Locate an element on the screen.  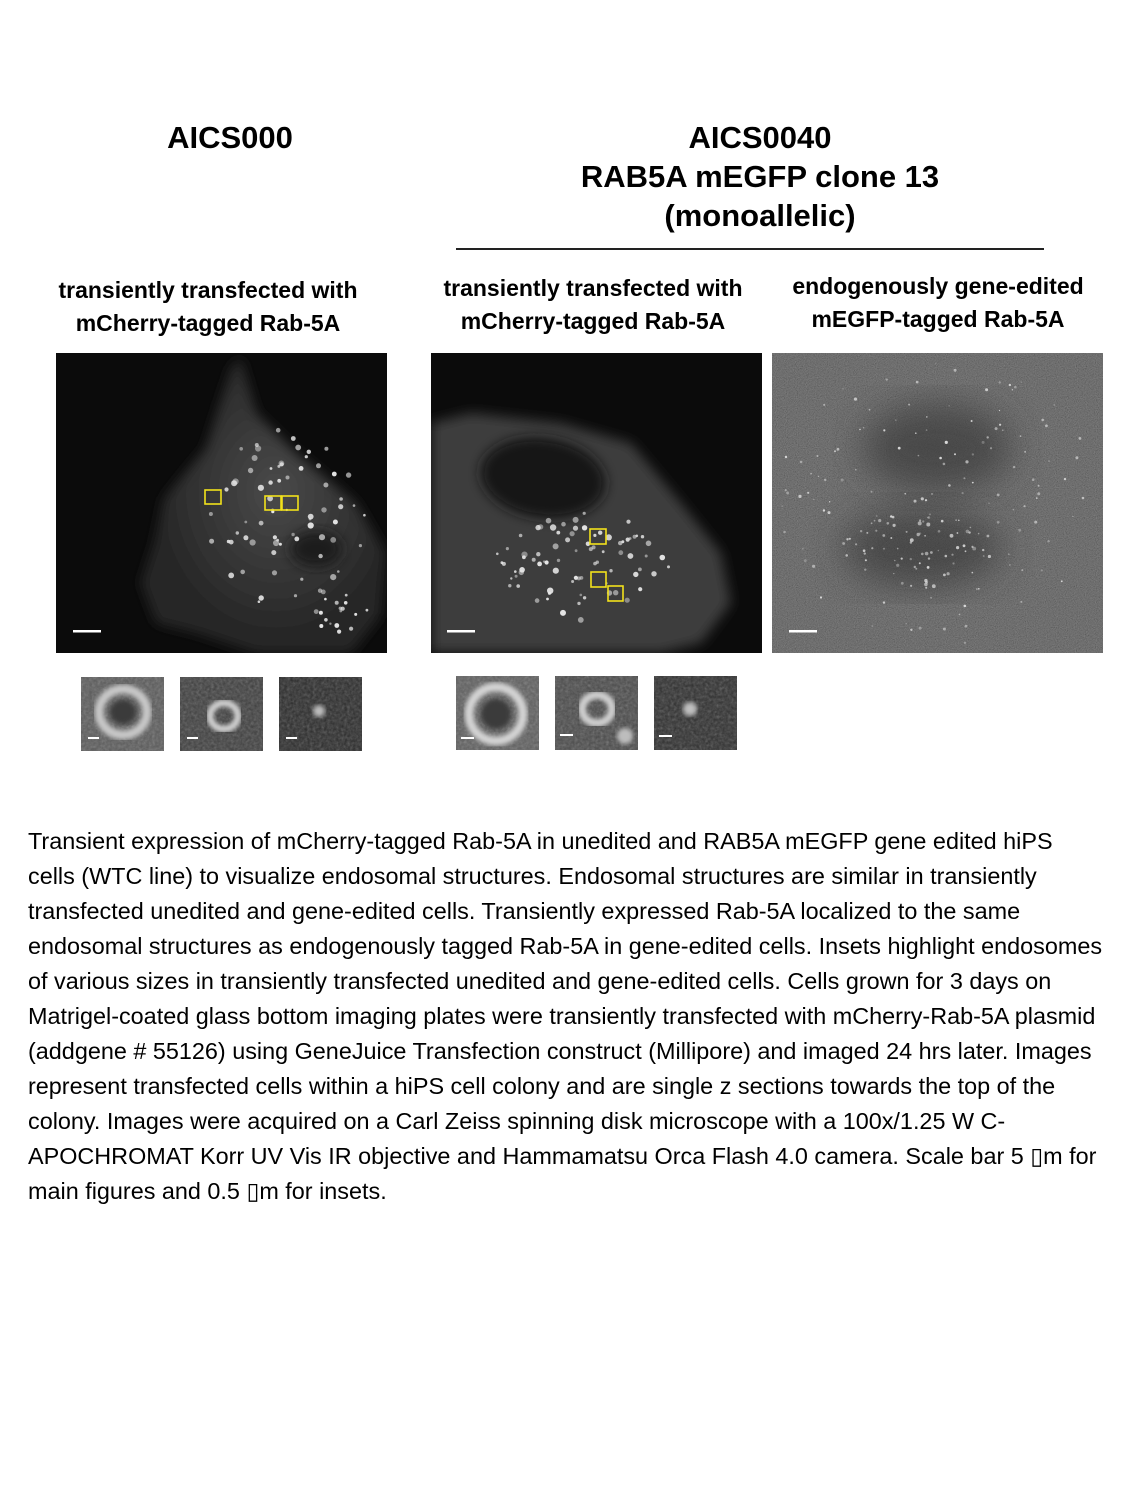
column-label-right-line2: mEGFP-tagged Rab-5A is located at coordinates (938, 319).